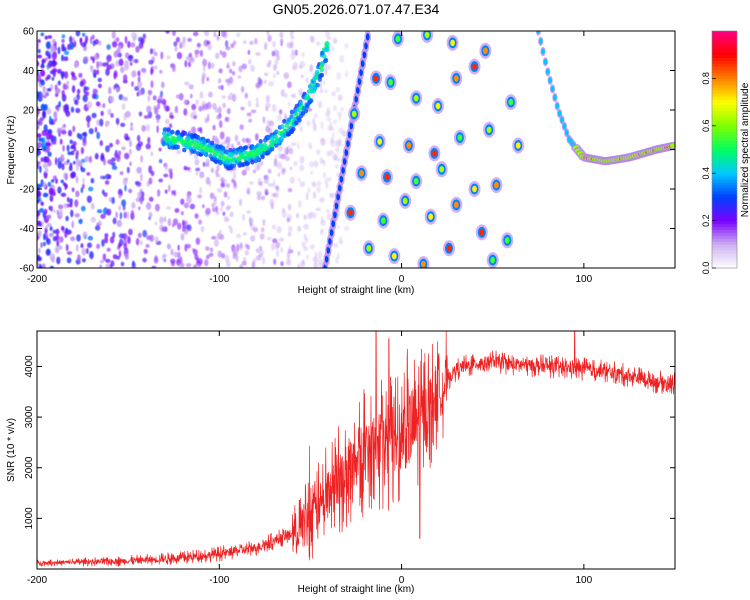  I want to click on arc-core, so click(538, 32).